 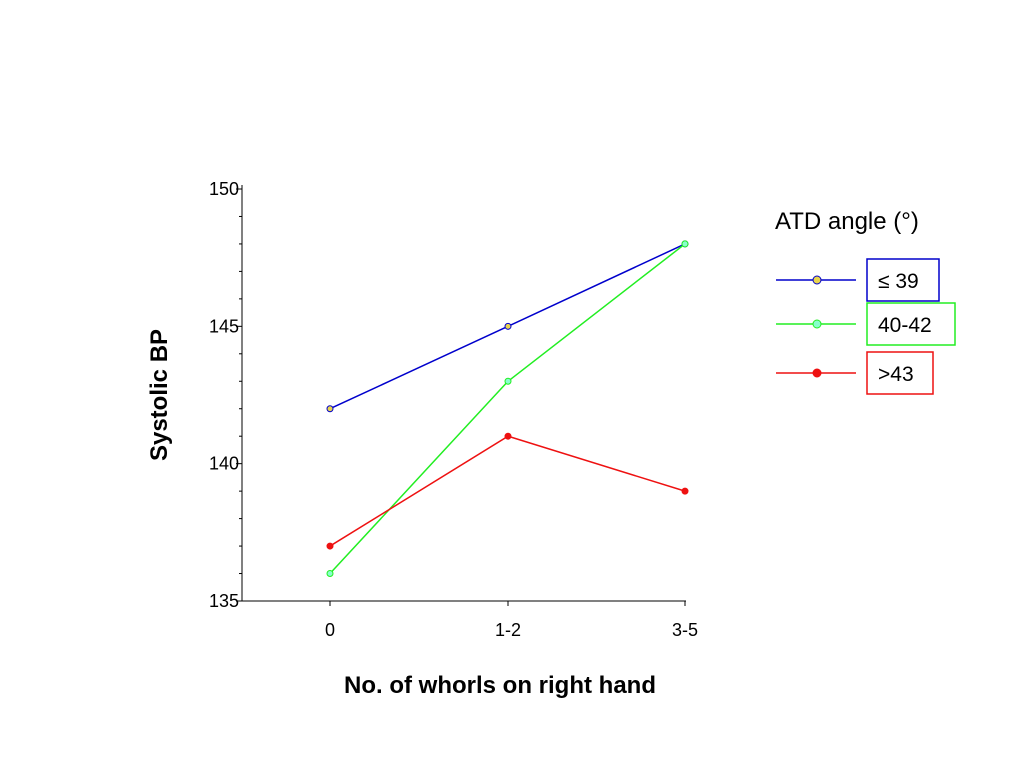 I want to click on x-tick-label: 1-2, so click(x=508, y=630).